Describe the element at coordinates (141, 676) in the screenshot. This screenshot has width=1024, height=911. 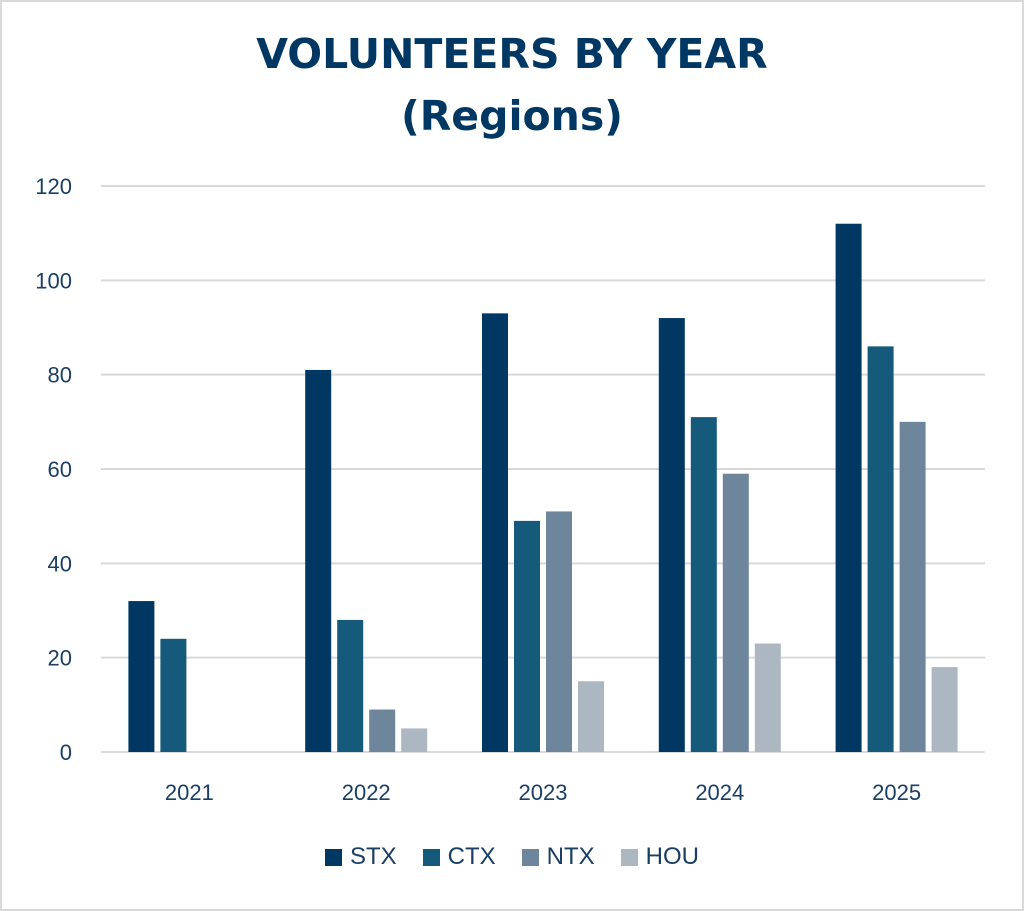
I see `bar-stx-2021` at that location.